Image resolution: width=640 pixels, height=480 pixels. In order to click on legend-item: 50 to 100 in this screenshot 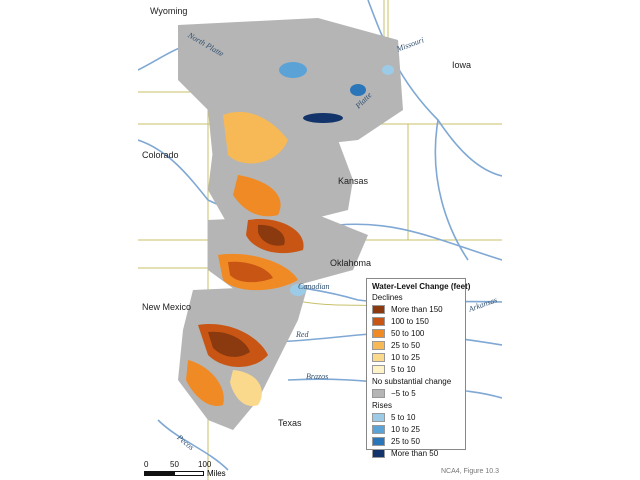, I will do `click(416, 333)`.